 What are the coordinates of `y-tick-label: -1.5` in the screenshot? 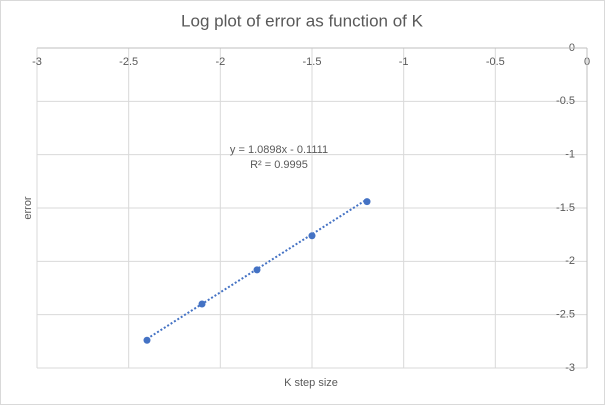 It's located at (565, 208).